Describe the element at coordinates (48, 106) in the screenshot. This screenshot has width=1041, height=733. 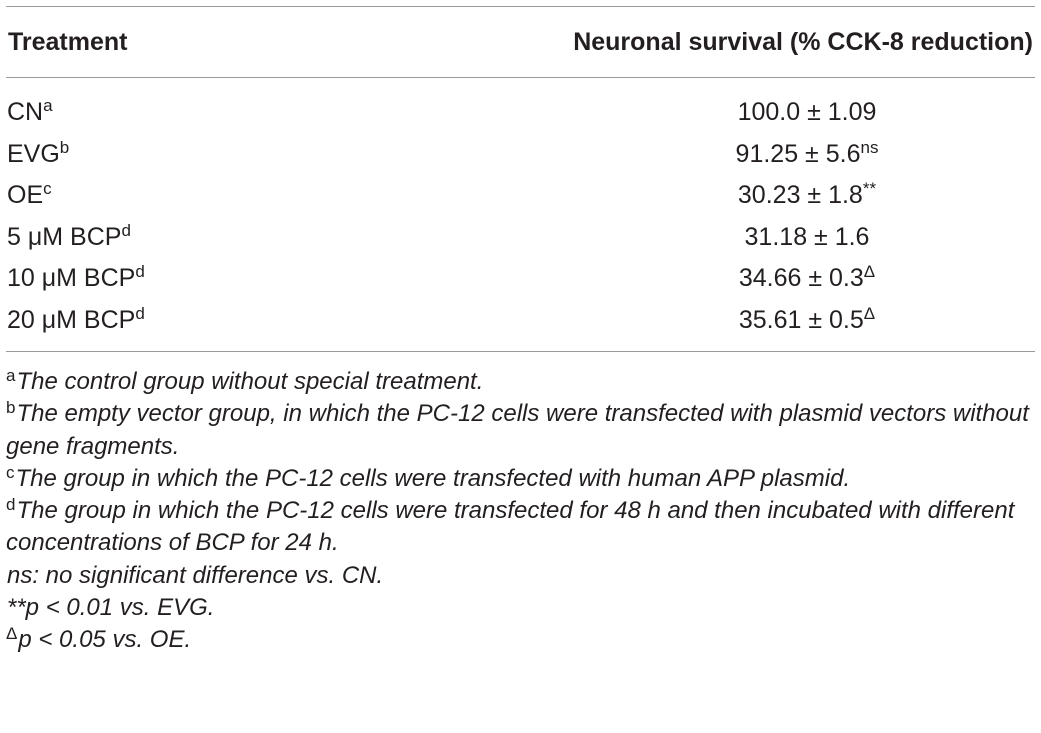
I see `treatment-footnote-mark: a` at that location.